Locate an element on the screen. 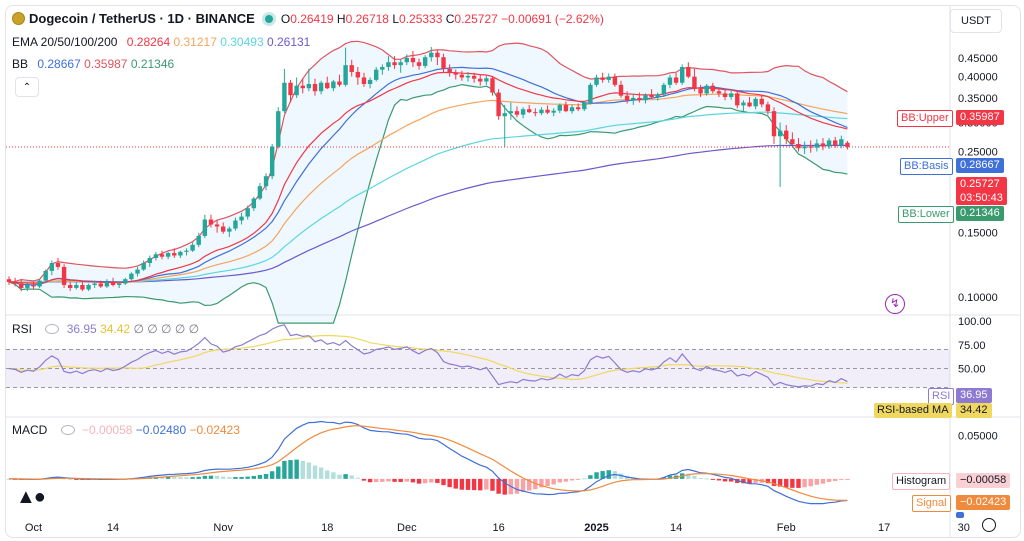 This screenshot has width=1024, height=541. time-tick-label: Nov is located at coordinates (223, 528).